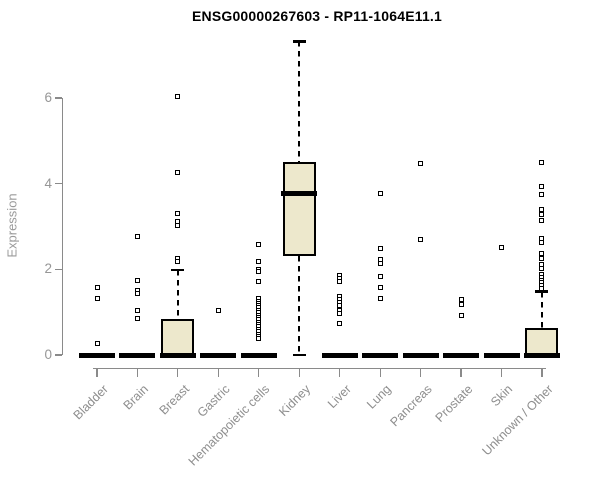 The width and height of the screenshot is (600, 500). I want to click on x-tick-label: Kidney, so click(295, 400).